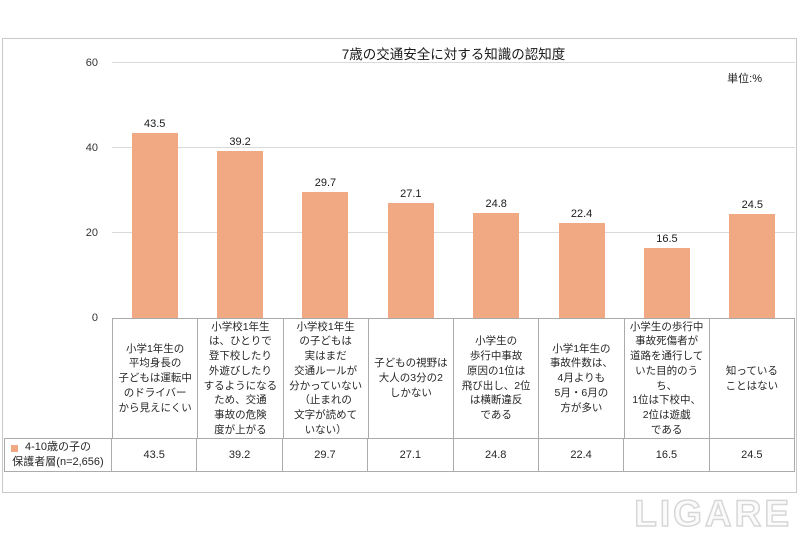 The image size is (800, 533). I want to click on value-cell: 27.1, so click(411, 455).